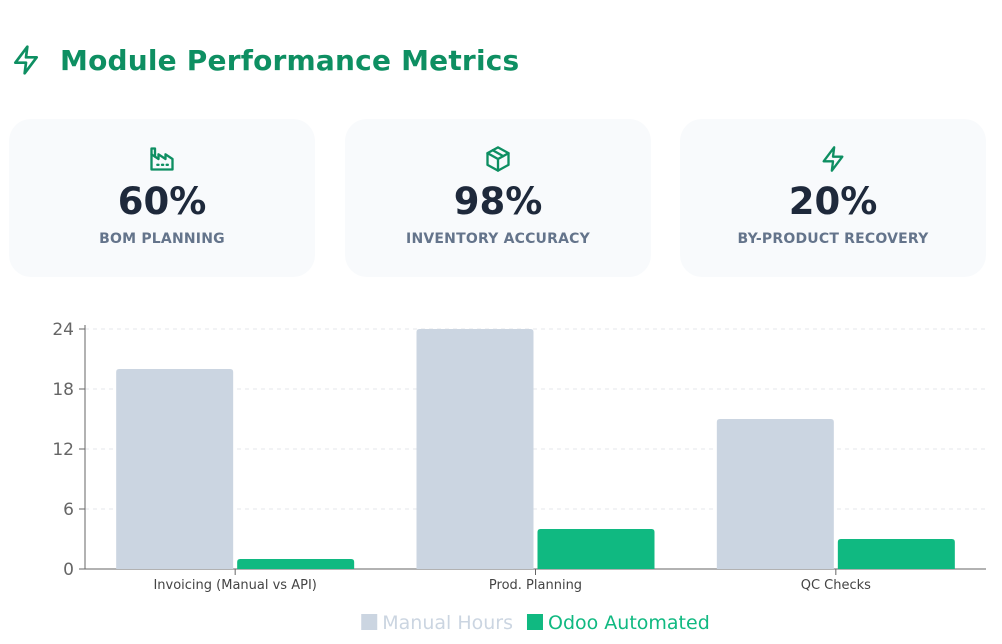 The width and height of the screenshot is (1002, 644). Describe the element at coordinates (833, 201) in the screenshot. I see `metric-value: 20%` at that location.